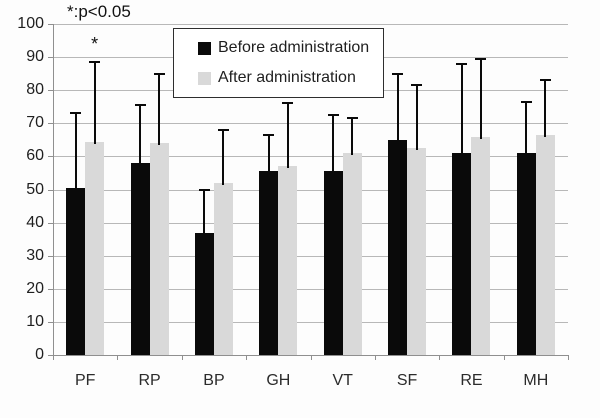  What do you see at coordinates (204, 48) in the screenshot?
I see `legend-swatch-before` at bounding box center [204, 48].